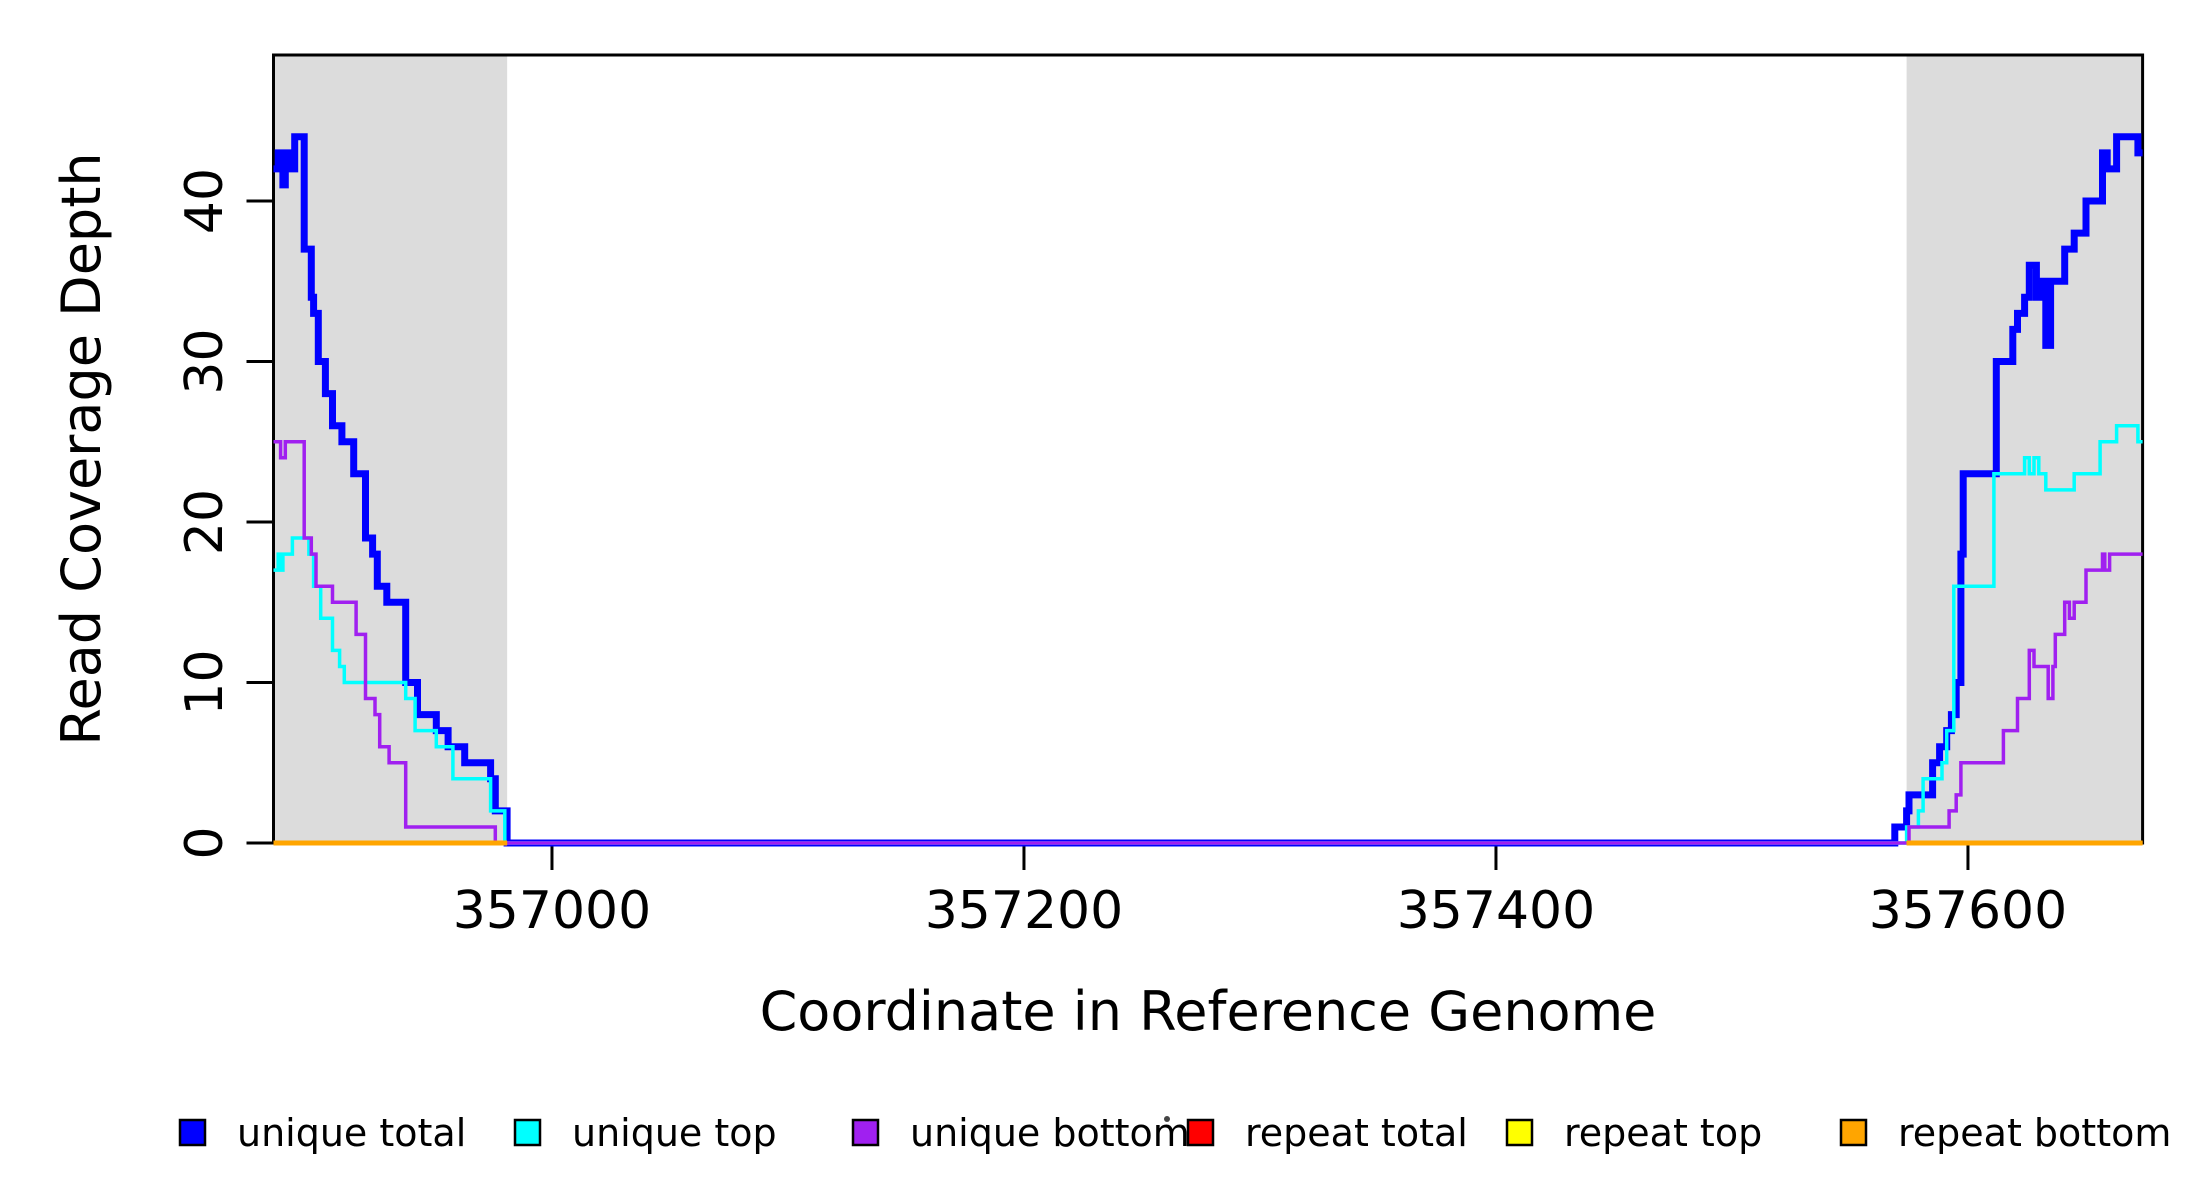 The height and width of the screenshot is (1200, 2200). What do you see at coordinates (1853, 1132) in the screenshot?
I see `legend-swatch-repeat-bottom` at bounding box center [1853, 1132].